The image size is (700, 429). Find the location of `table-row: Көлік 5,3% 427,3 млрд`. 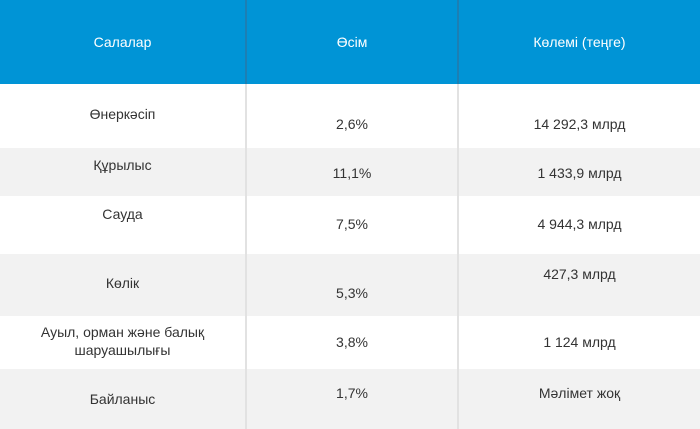

table-row: Көлік 5,3% 427,3 млрд is located at coordinates (350, 285).